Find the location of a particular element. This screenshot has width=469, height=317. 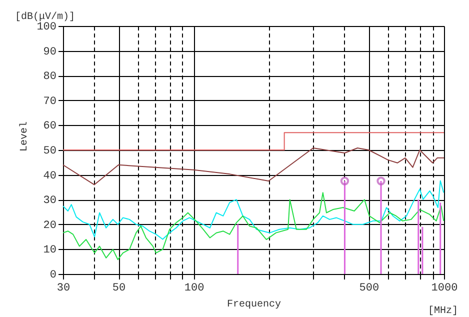

x-tick-label: 100 is located at coordinates (194, 288).